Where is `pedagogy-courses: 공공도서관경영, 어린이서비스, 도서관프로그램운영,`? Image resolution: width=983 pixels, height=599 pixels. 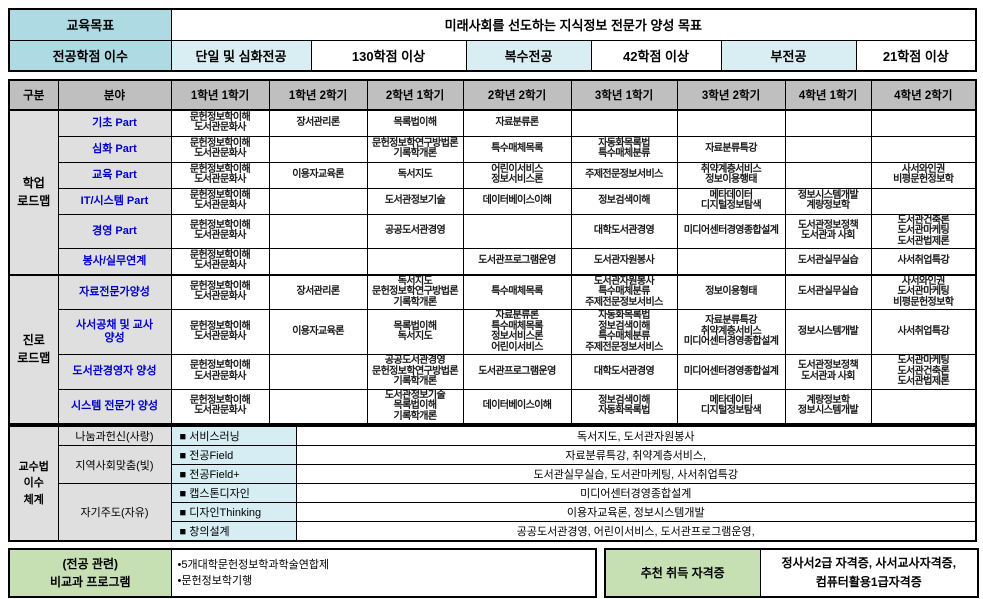 pedagogy-courses: 공공도서관경영, 어린이서비스, 도서관프로그램운영, is located at coordinates (636, 531).